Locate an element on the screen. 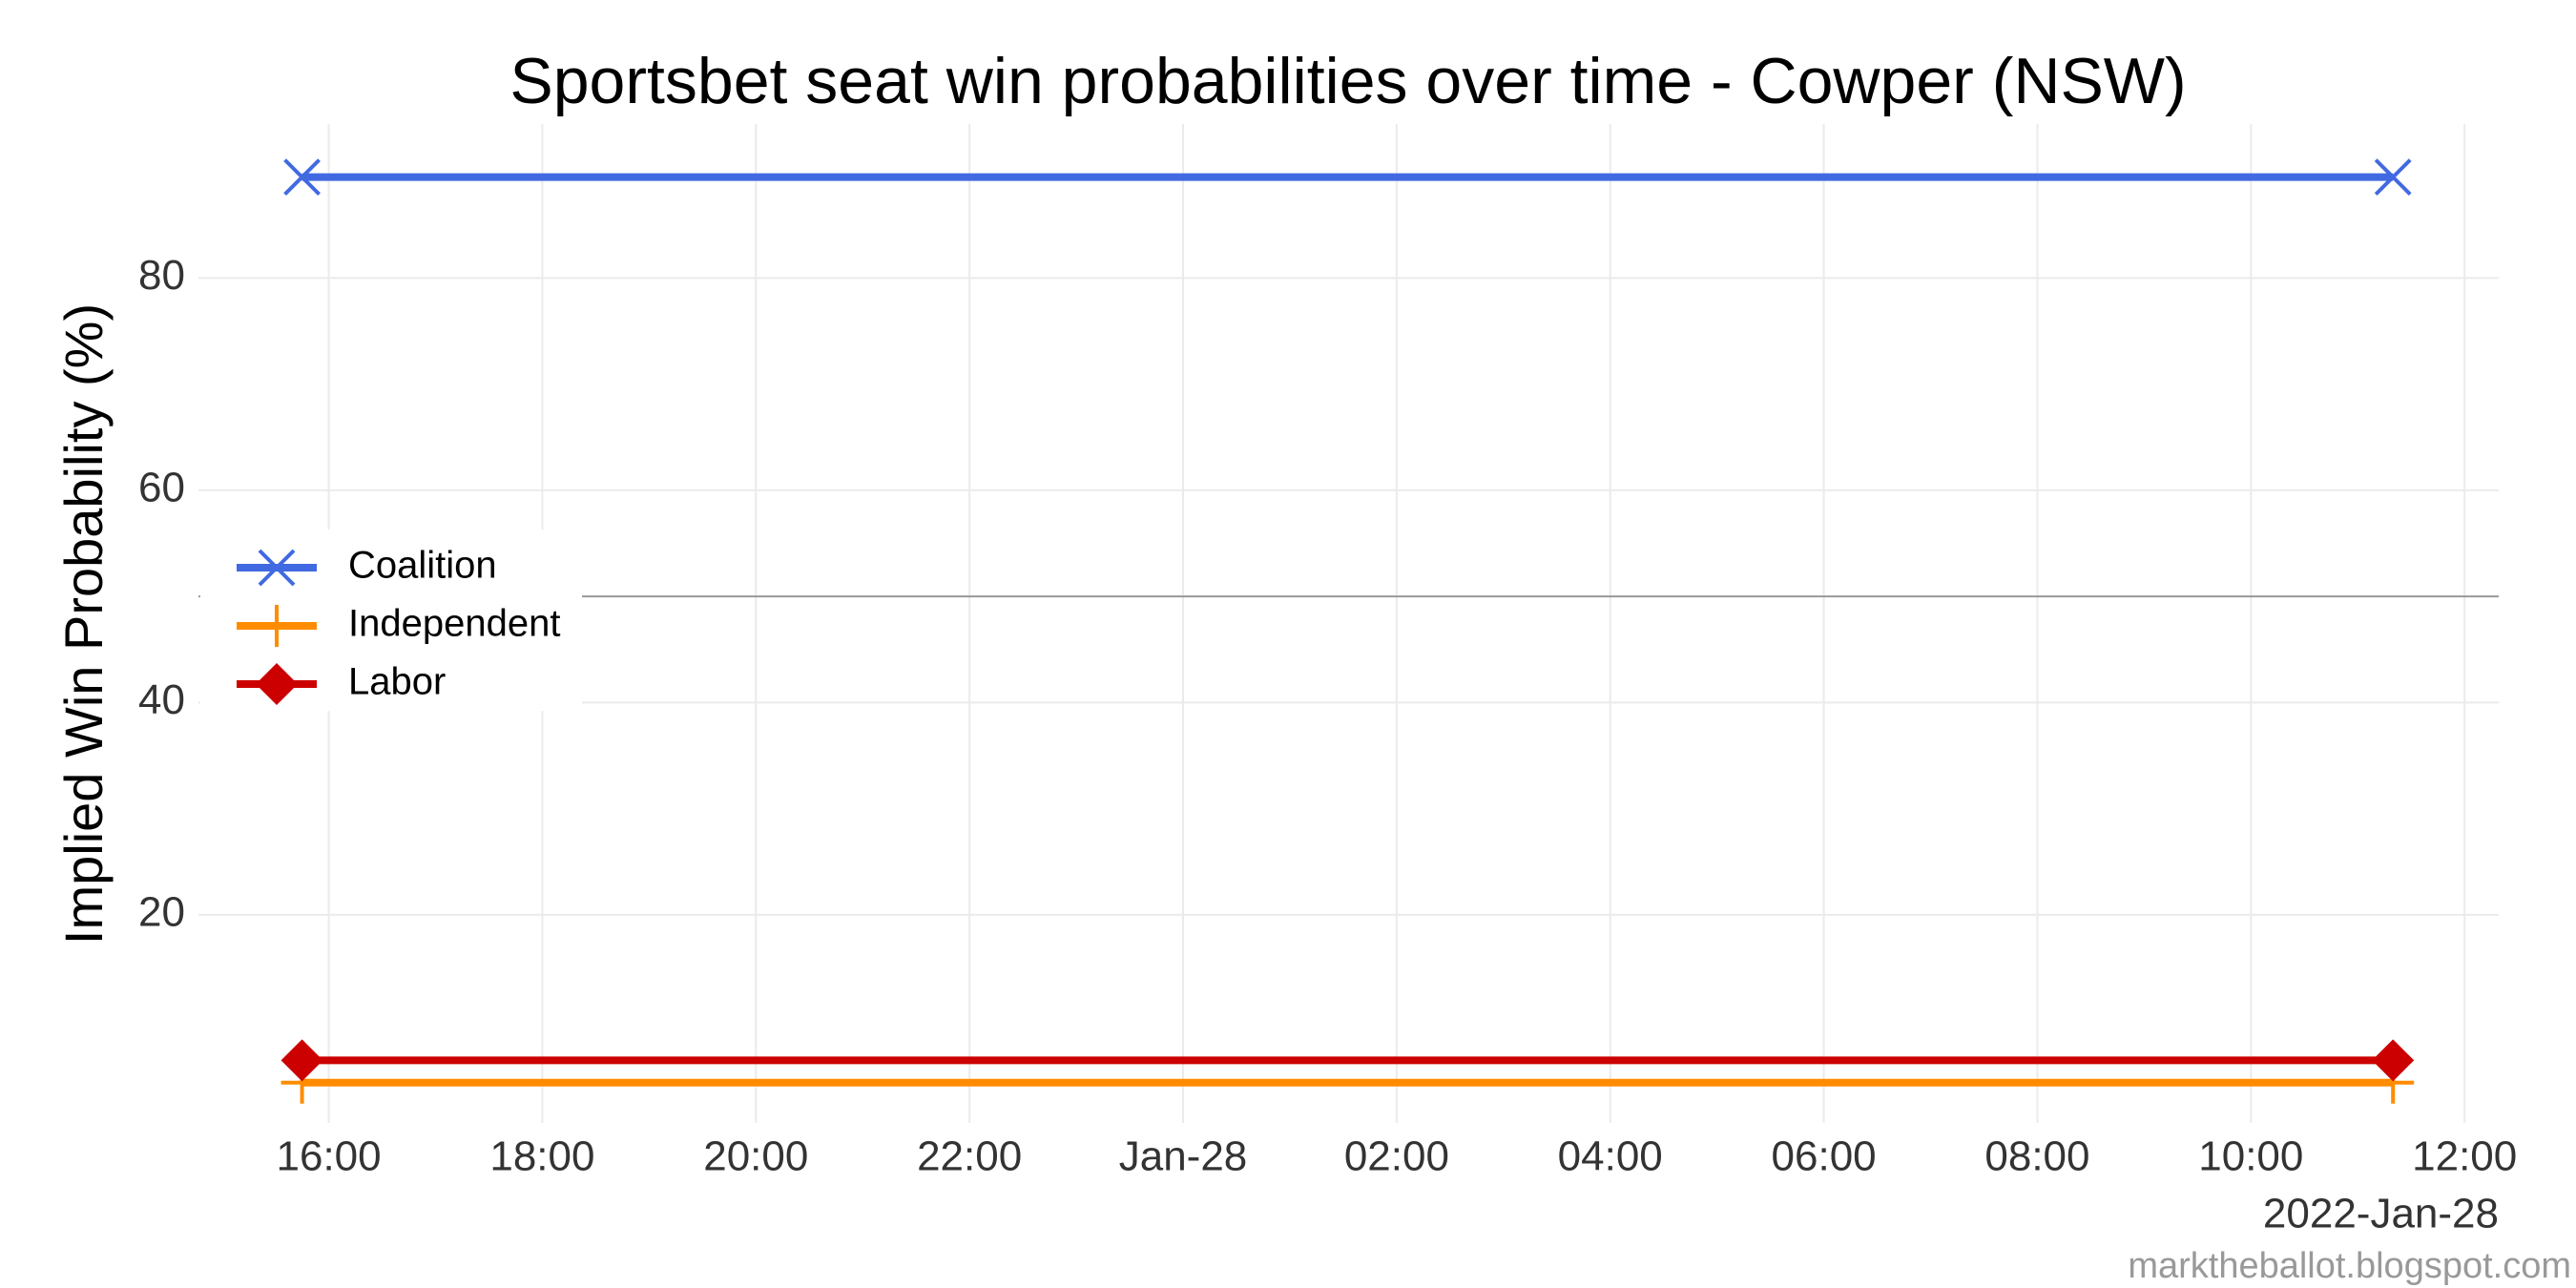 Image resolution: width=2576 pixels, height=1288 pixels. x-tick-label: 02:00 is located at coordinates (1396, 1156).